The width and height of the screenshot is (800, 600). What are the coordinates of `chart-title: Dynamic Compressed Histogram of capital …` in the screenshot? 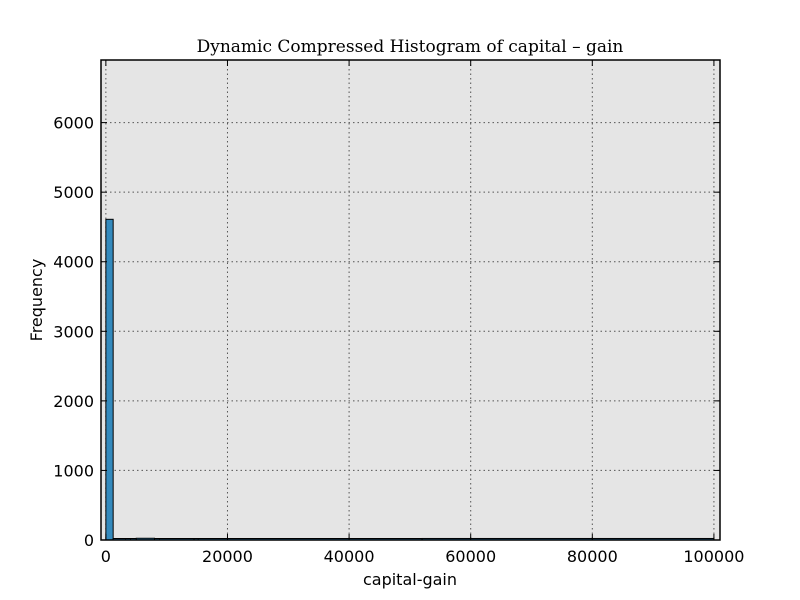 It's located at (410, 47).